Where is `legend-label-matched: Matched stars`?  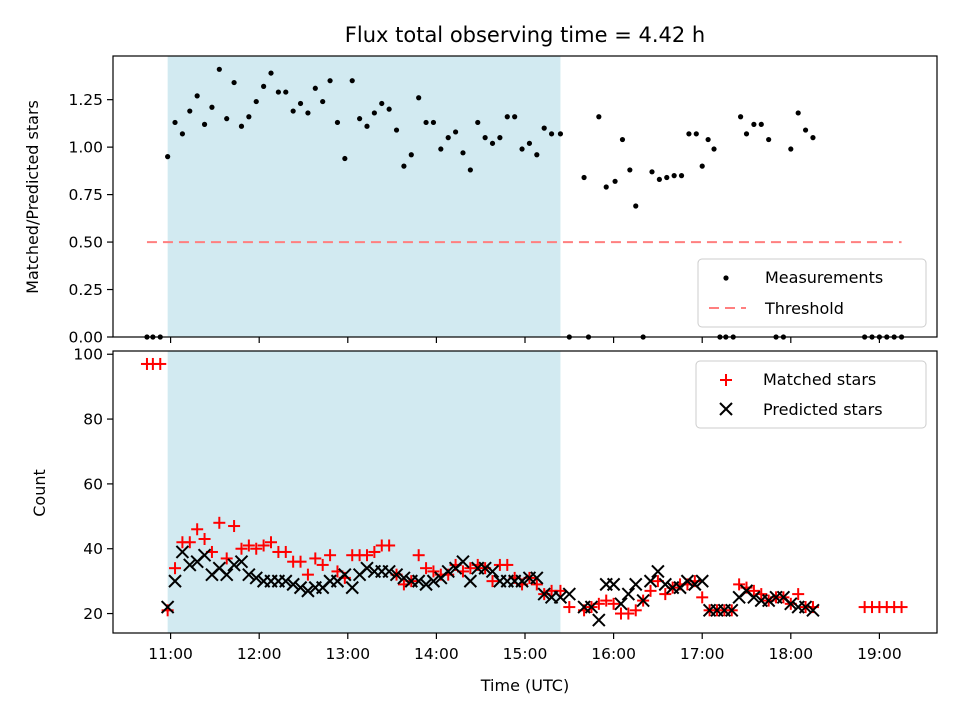
legend-label-matched: Matched stars is located at coordinates (819, 379).